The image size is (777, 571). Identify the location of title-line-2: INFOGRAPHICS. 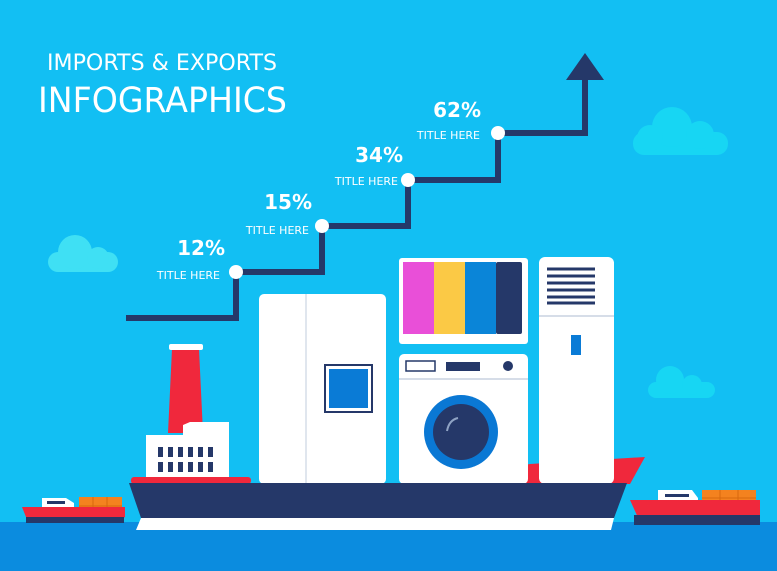
(162, 101).